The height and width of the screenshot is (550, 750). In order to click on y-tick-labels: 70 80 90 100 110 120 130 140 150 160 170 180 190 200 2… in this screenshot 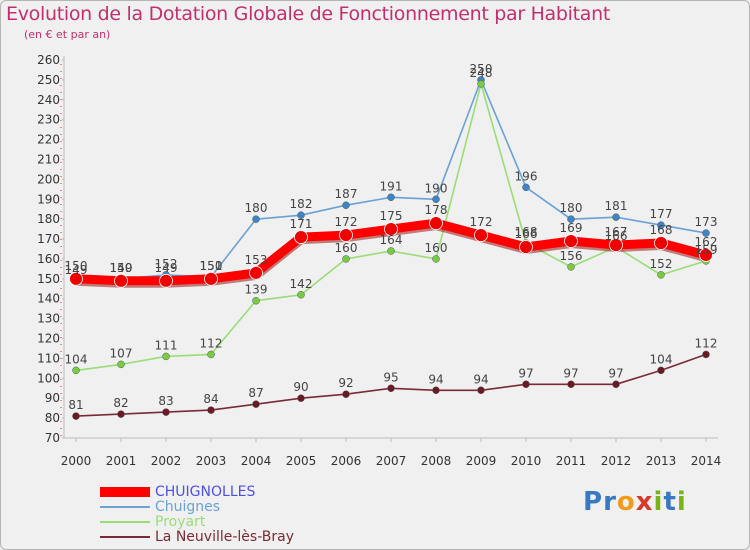, I will do `click(48, 249)`.